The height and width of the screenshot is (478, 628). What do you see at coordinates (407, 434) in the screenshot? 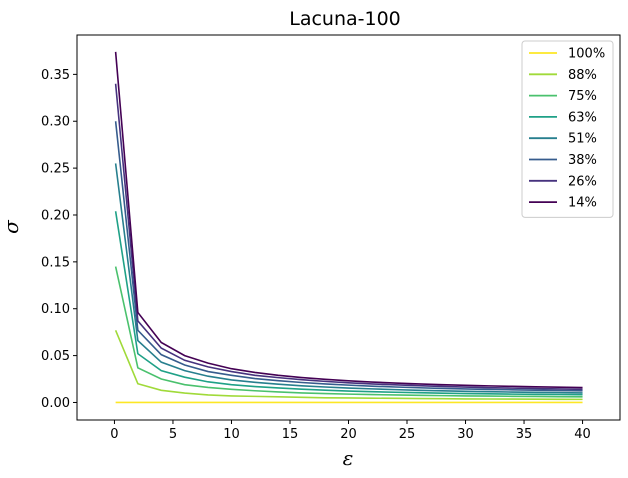
I see `x-tick-label-5: 25` at bounding box center [407, 434].